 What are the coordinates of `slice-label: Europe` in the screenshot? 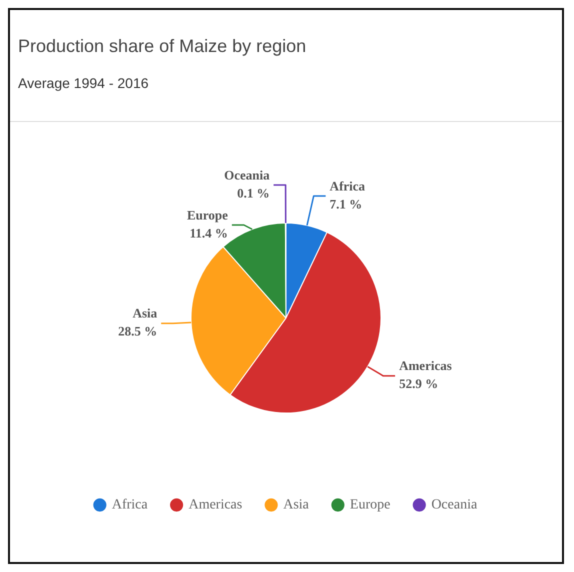 It's located at (207, 214).